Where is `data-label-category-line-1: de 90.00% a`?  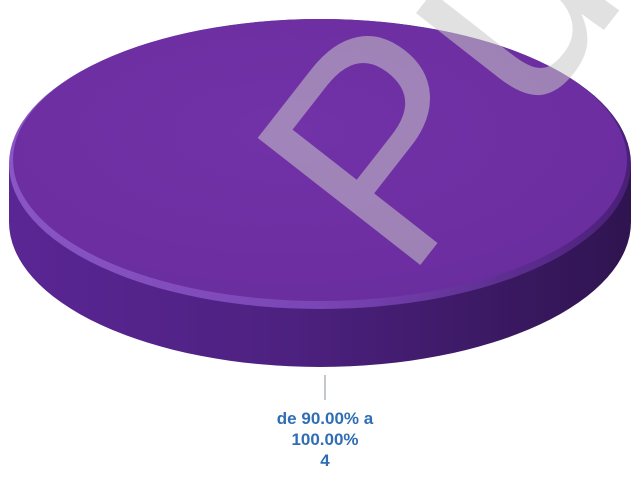 data-label-category-line-1: de 90.00% a is located at coordinates (325, 418).